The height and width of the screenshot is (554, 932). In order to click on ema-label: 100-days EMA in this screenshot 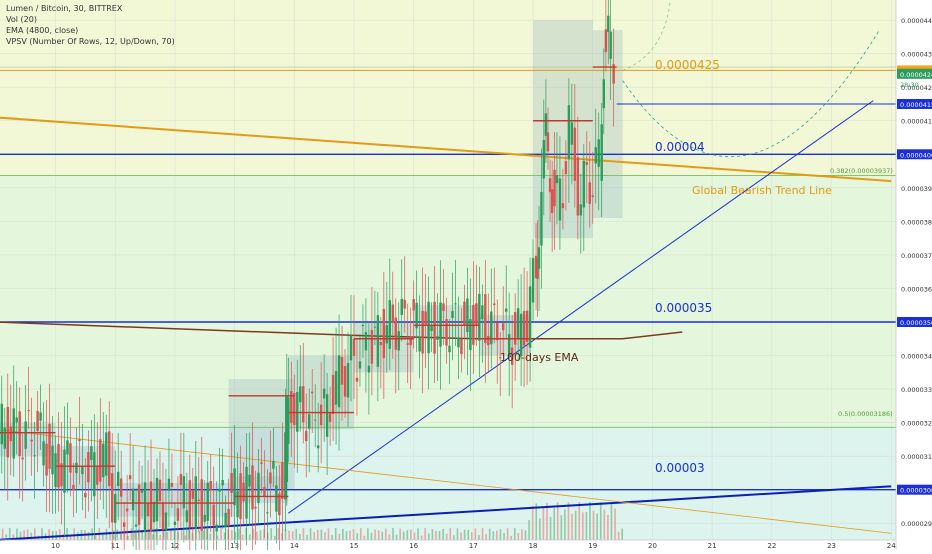, I will do `click(539, 357)`.